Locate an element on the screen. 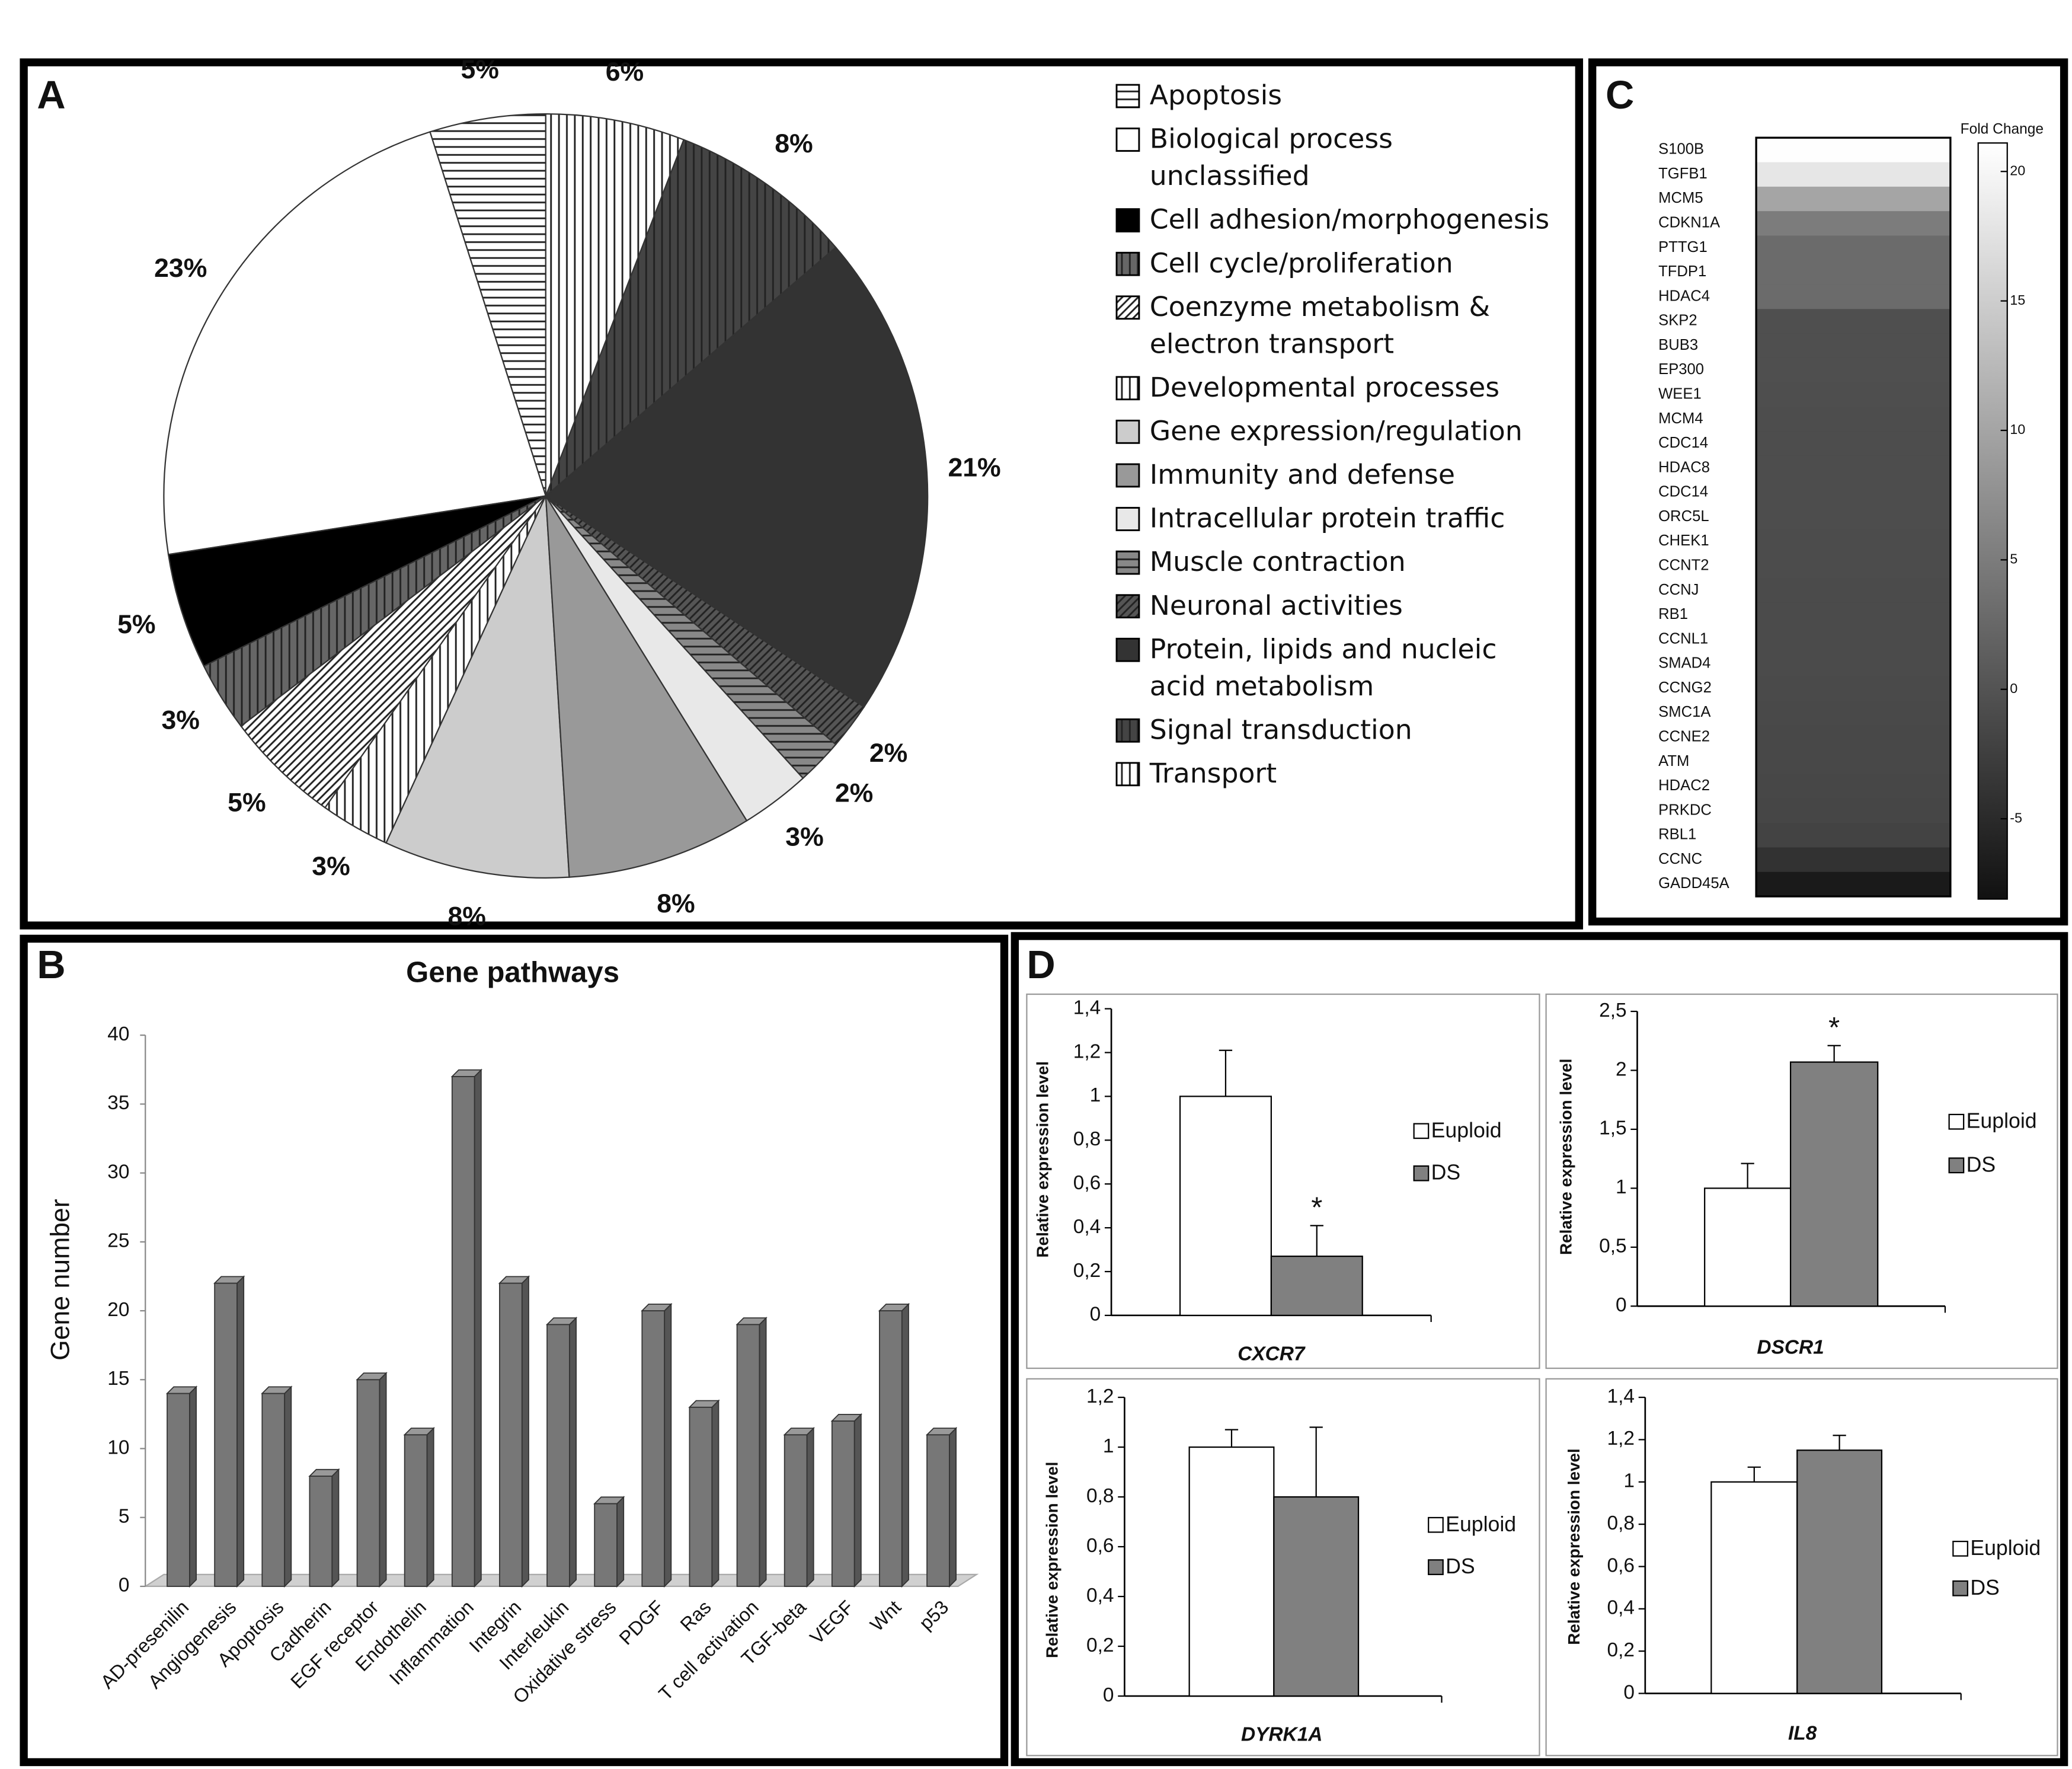  row-label: TGFB1 is located at coordinates (1683, 173).